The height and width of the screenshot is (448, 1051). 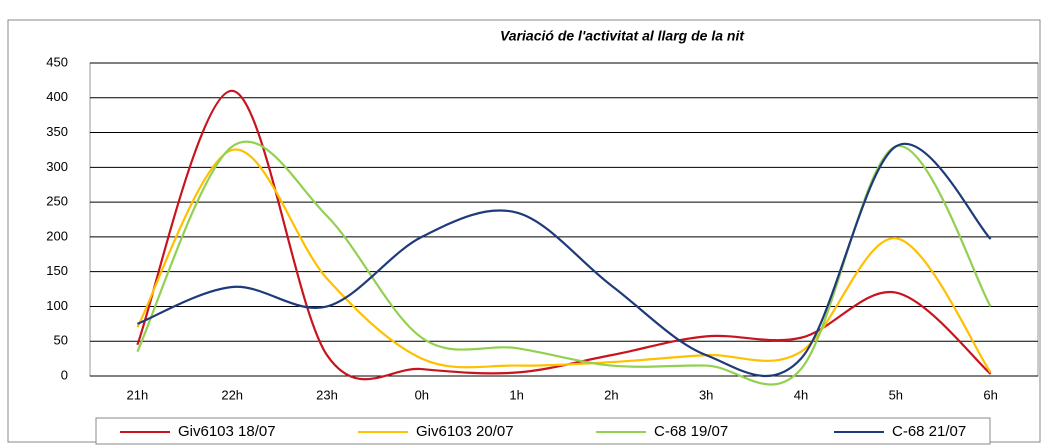 What do you see at coordinates (327, 394) in the screenshot?
I see `x-tick-label: 23h` at bounding box center [327, 394].